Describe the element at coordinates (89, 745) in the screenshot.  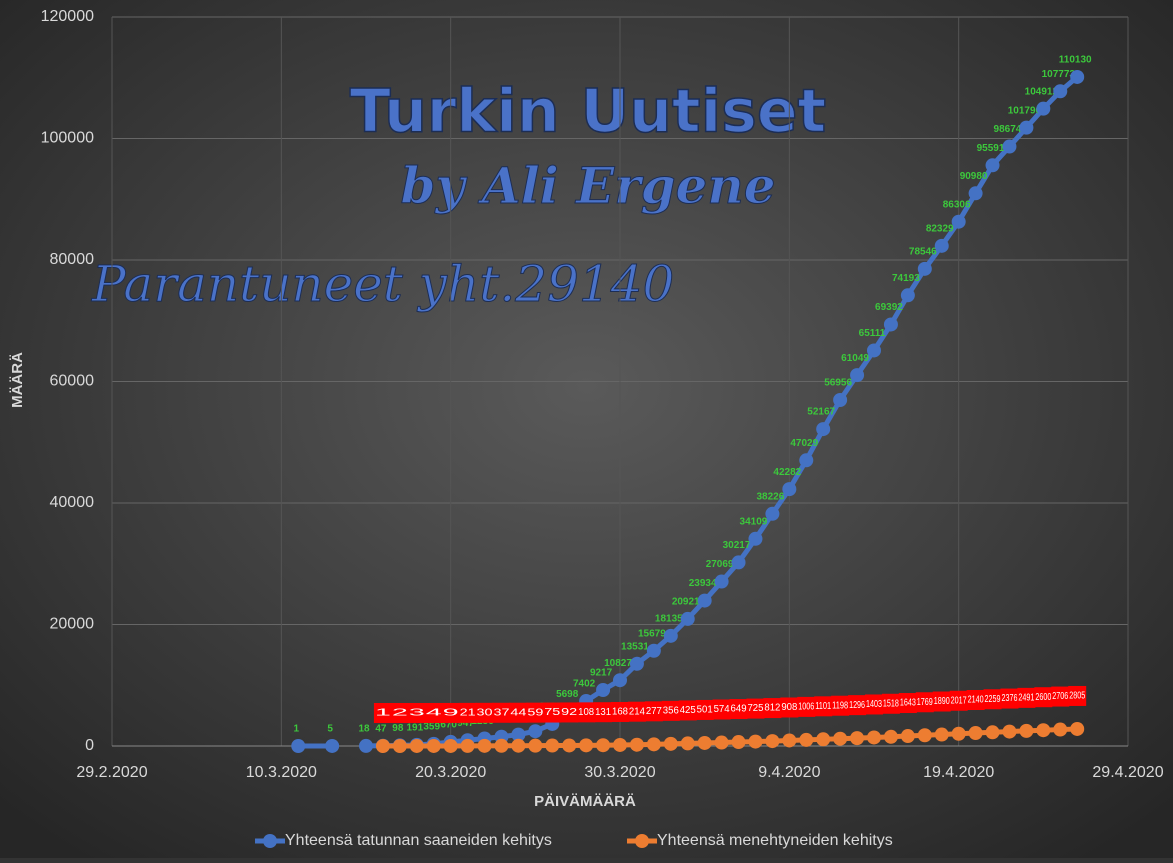
I see `y-tick-label: 0` at that location.